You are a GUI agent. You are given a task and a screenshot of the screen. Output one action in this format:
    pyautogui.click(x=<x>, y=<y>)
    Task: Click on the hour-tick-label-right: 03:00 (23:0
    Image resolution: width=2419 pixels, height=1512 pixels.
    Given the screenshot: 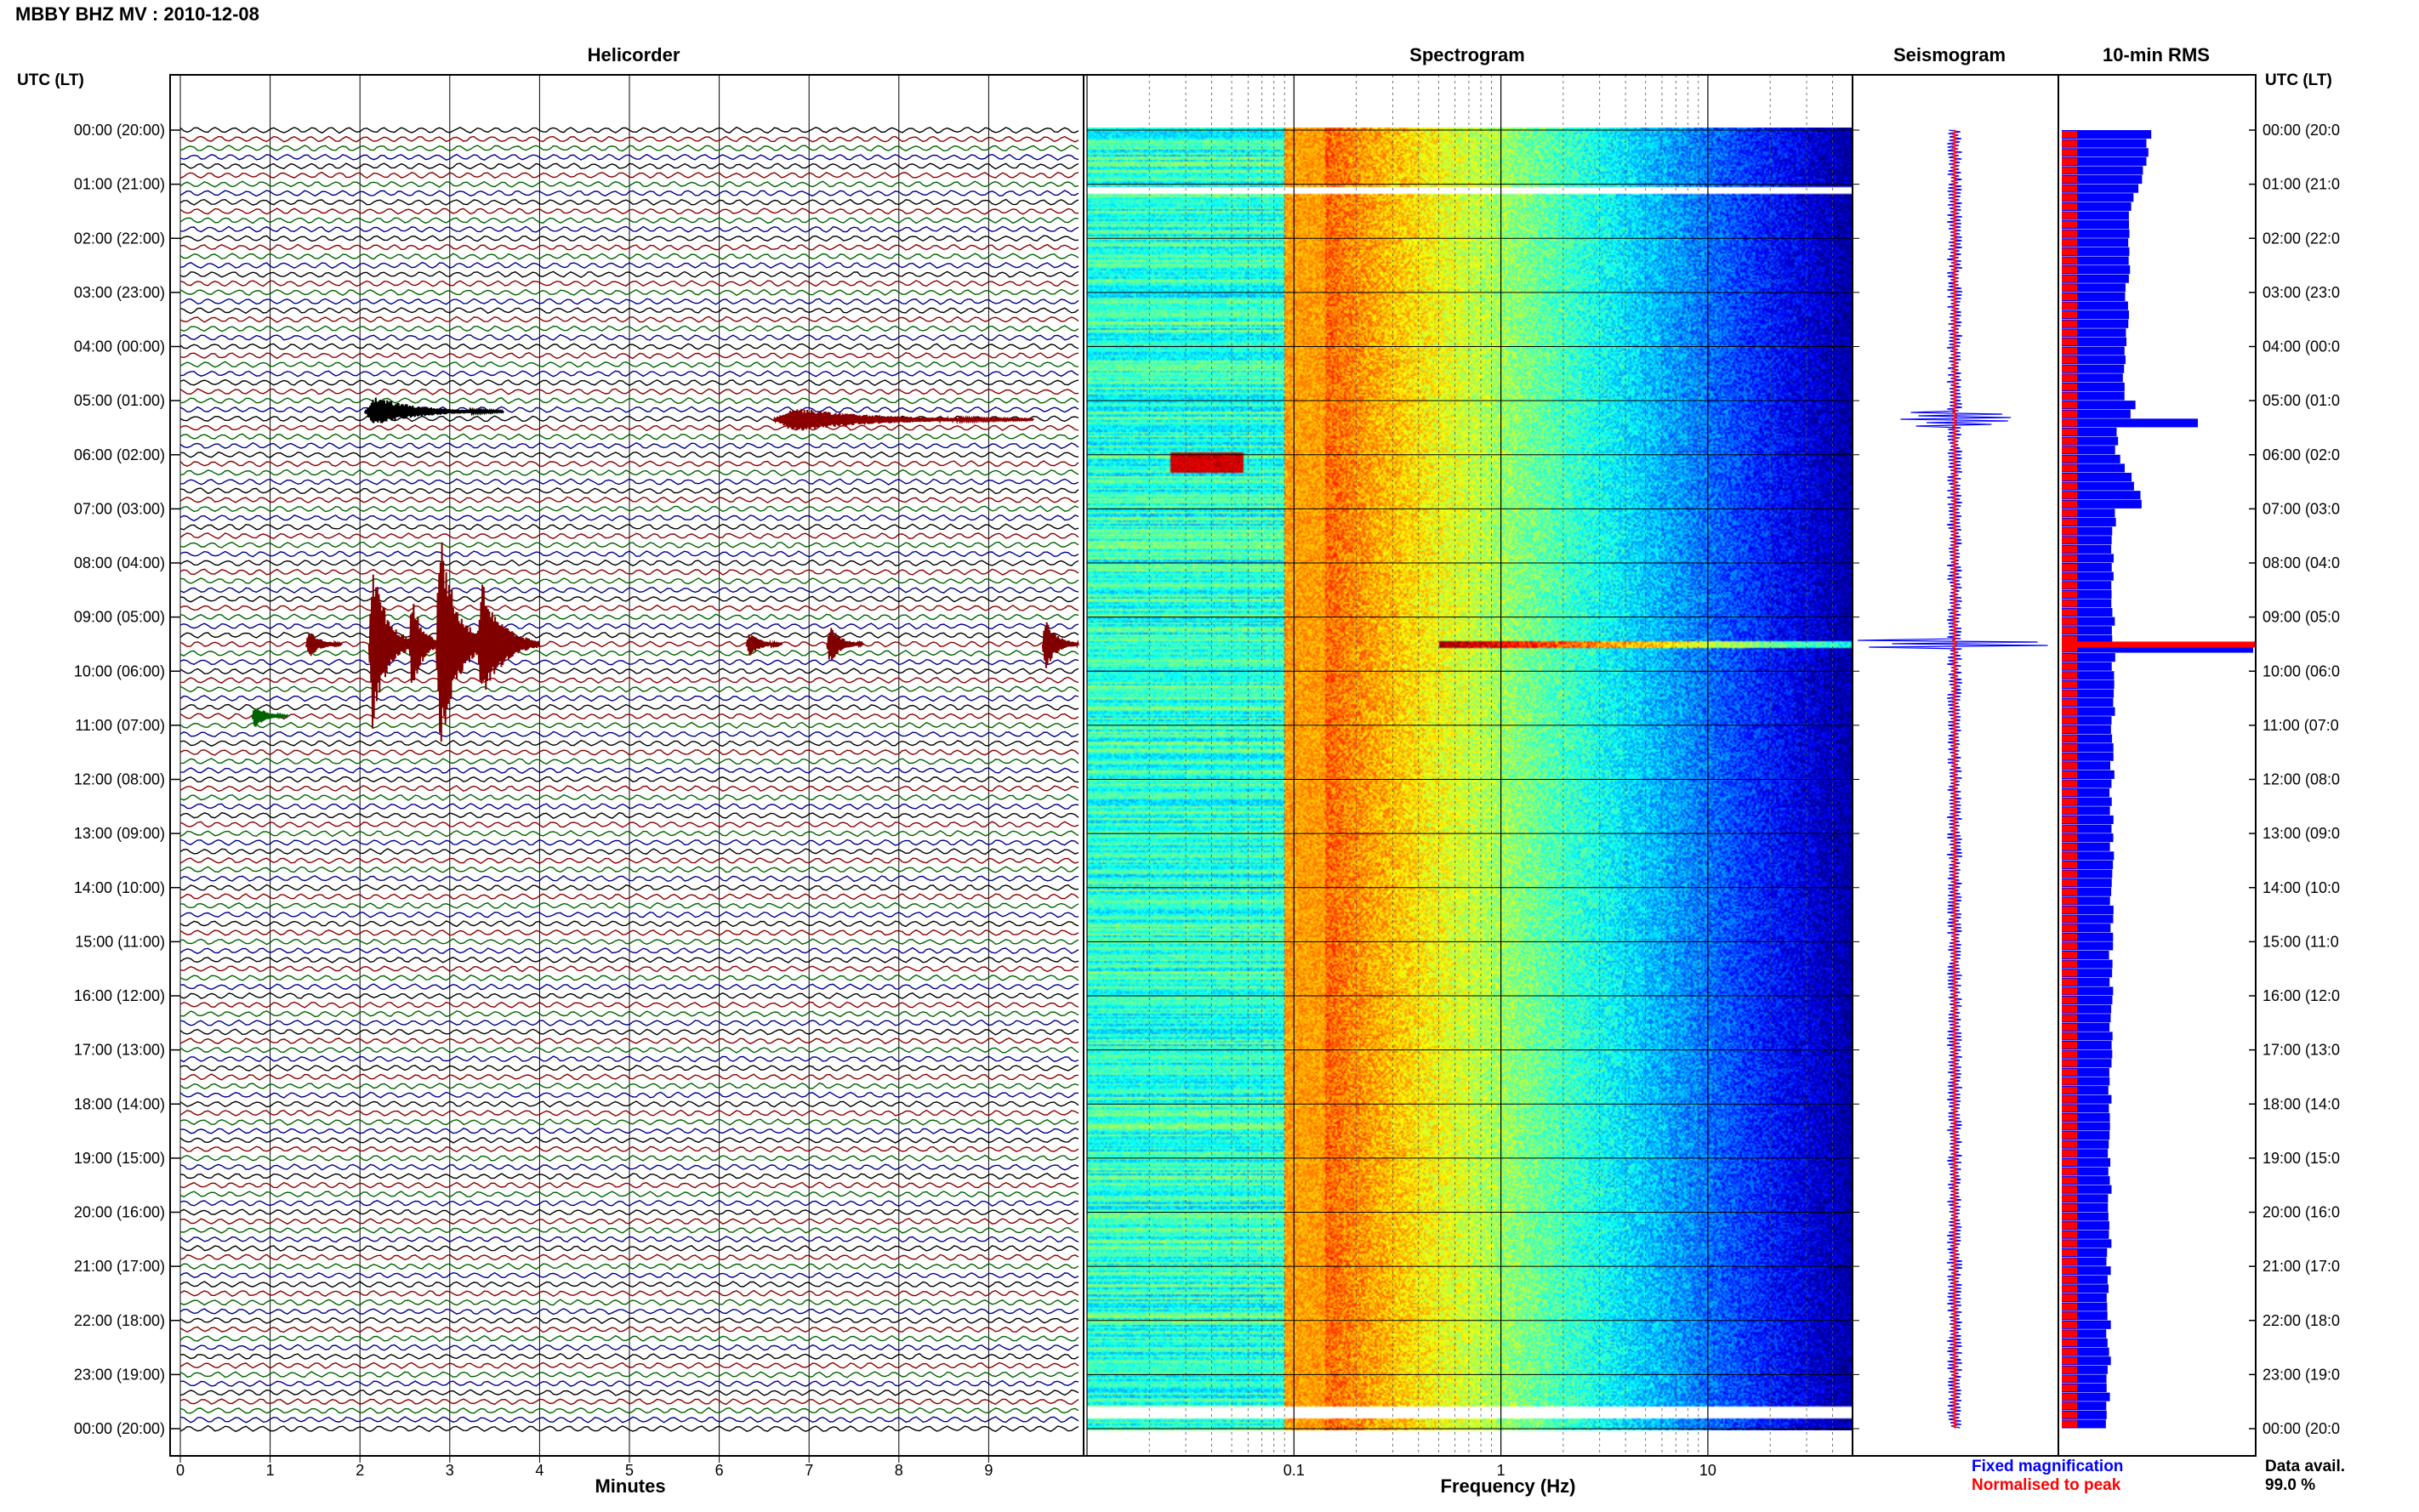 What is the action you would take?
    pyautogui.click(x=2301, y=292)
    